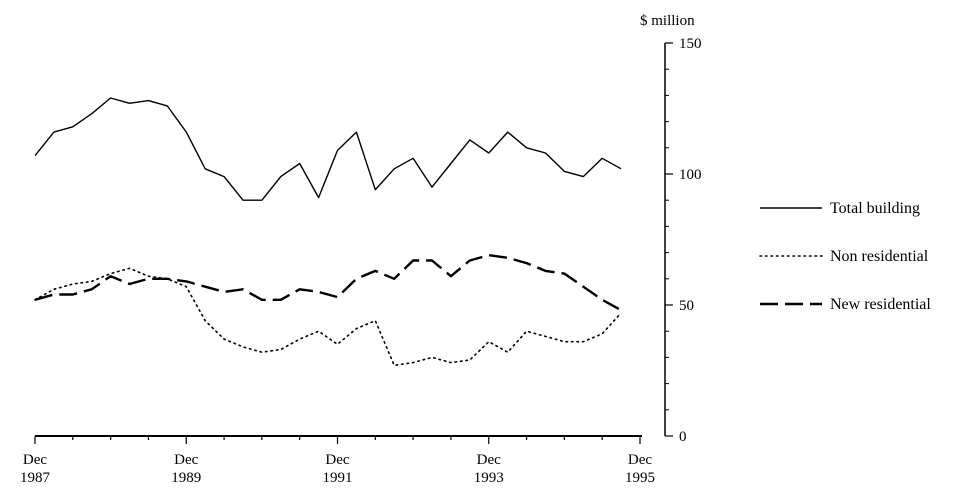  Describe the element at coordinates (880, 304) in the screenshot. I see `legend-label: New residential` at that location.